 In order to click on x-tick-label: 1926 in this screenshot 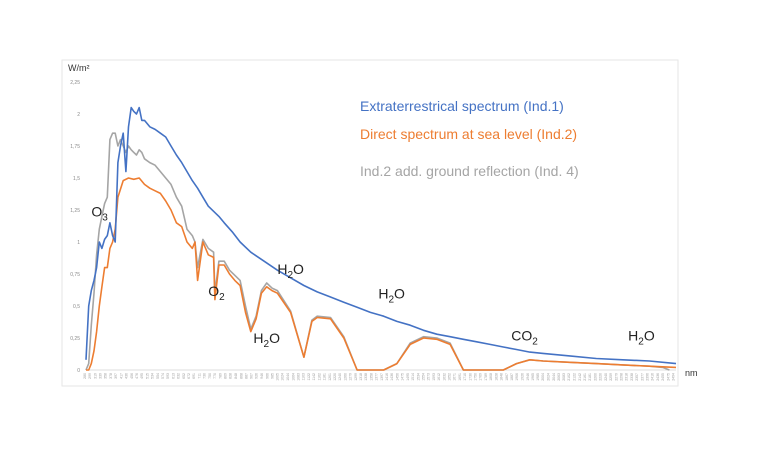, I will do `click(522, 377)`.